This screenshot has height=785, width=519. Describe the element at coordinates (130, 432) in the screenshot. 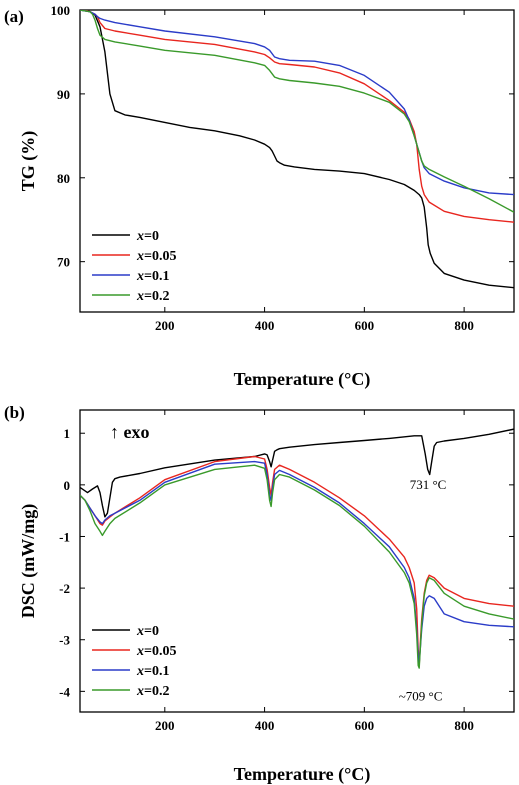

I see `exo-annotation: ↑ exo` at that location.